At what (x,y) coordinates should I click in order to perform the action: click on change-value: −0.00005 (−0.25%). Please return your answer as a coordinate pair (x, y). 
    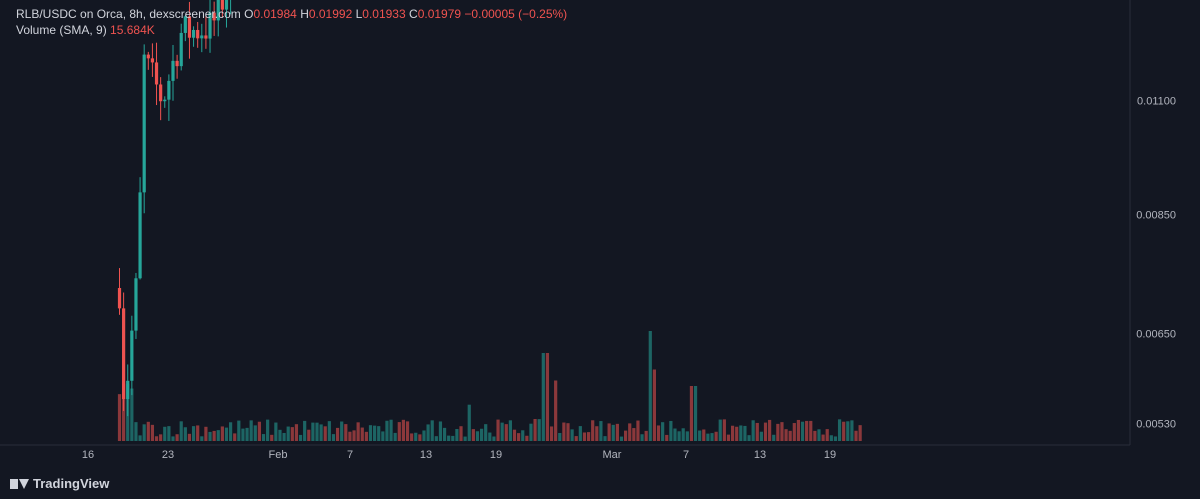
    Looking at the image, I should click on (516, 14).